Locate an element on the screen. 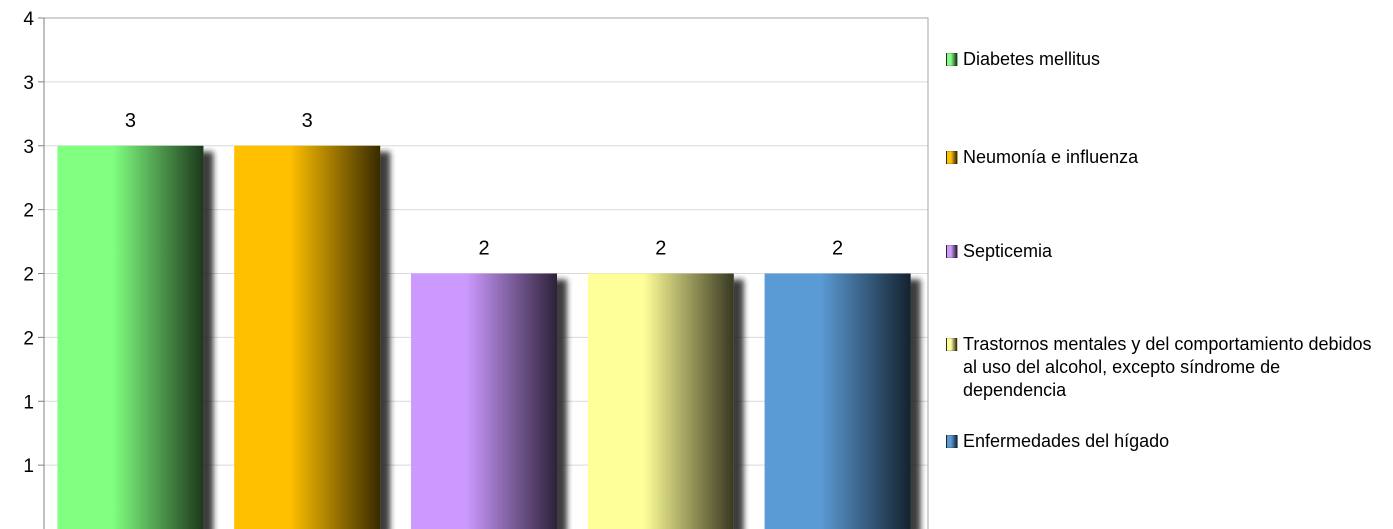 This screenshot has height=529, width=1393. legend-item: Diabetes mellitus is located at coordinates (1023, 59).